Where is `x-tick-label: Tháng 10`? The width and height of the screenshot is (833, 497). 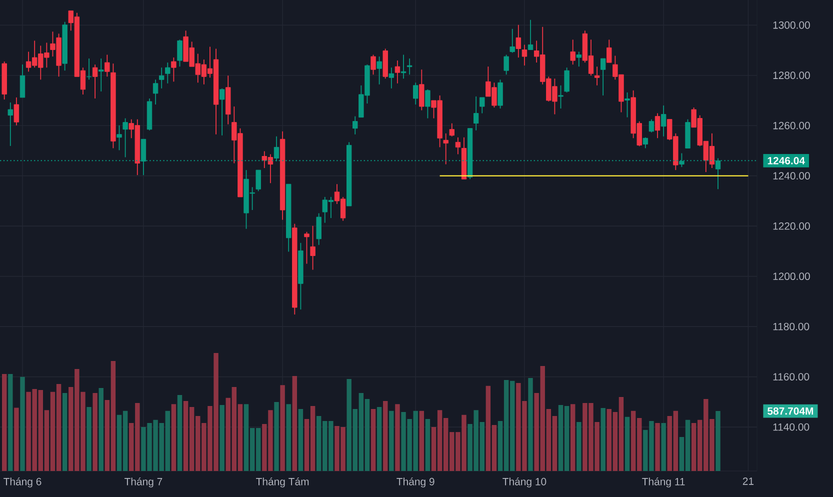
x-tick-label: Tháng 10 is located at coordinates (524, 483).